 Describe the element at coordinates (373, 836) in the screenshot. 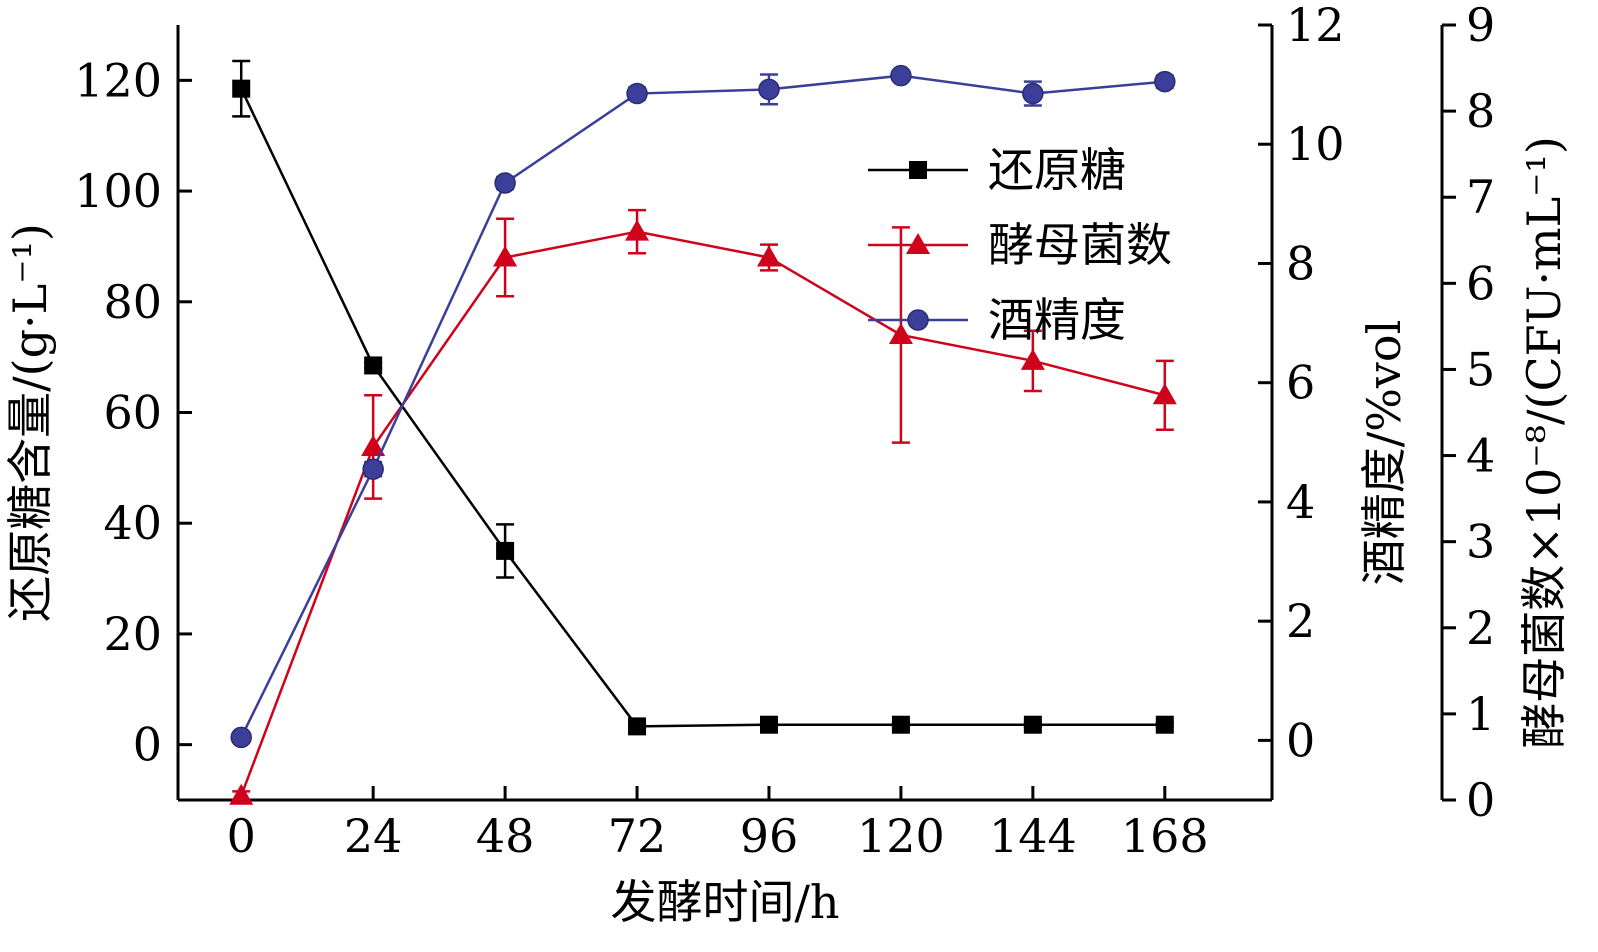

I see `x-tick-label: 24` at that location.